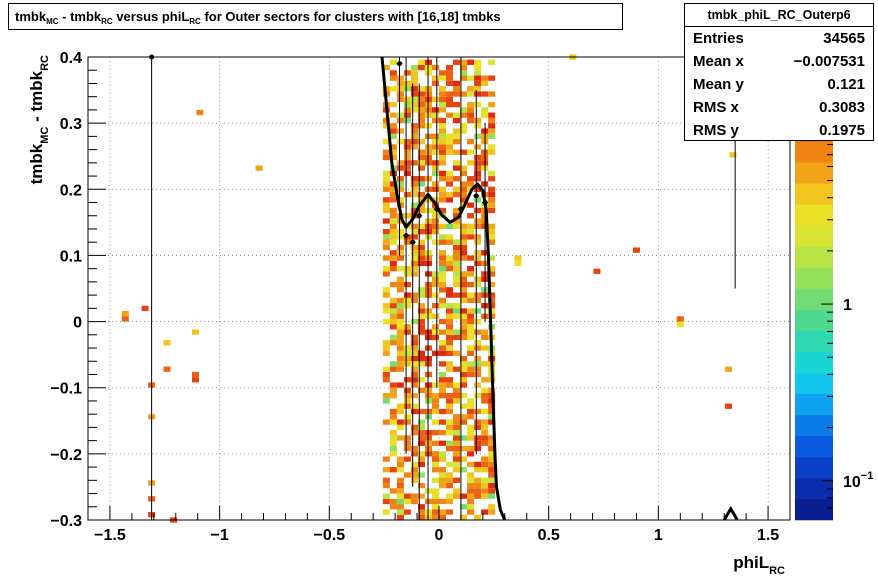  I want to click on palette-tick-label: 1, so click(847, 305).